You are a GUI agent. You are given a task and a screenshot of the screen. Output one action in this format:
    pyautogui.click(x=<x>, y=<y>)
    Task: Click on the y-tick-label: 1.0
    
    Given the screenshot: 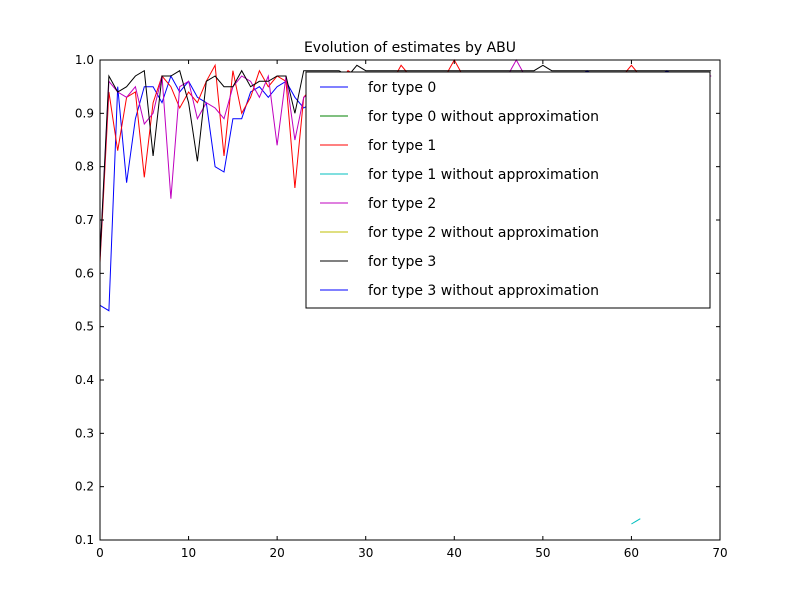 What is the action you would take?
    pyautogui.click(x=84, y=60)
    